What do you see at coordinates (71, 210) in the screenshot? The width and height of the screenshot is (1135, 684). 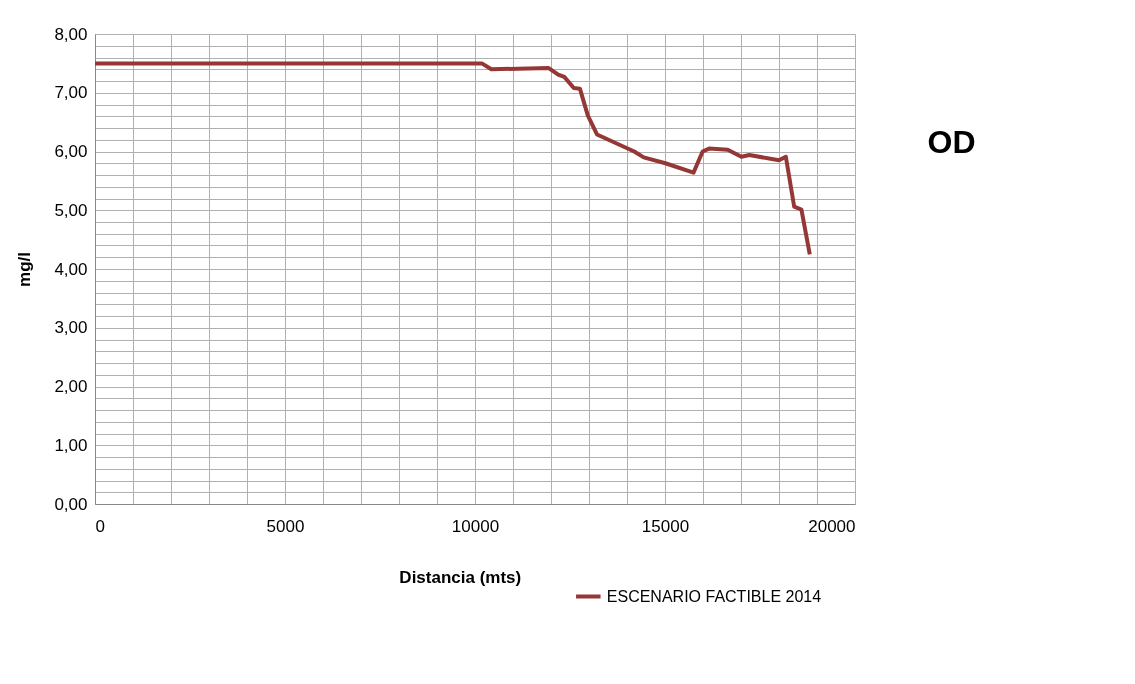 I see `y-tick-label: 5,00` at bounding box center [71, 210].